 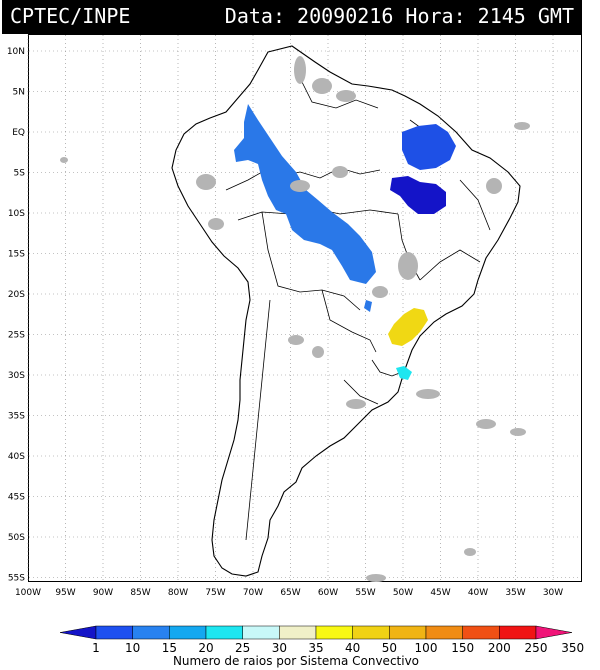 I want to click on longitude-label: 35W, so click(x=515, y=593).